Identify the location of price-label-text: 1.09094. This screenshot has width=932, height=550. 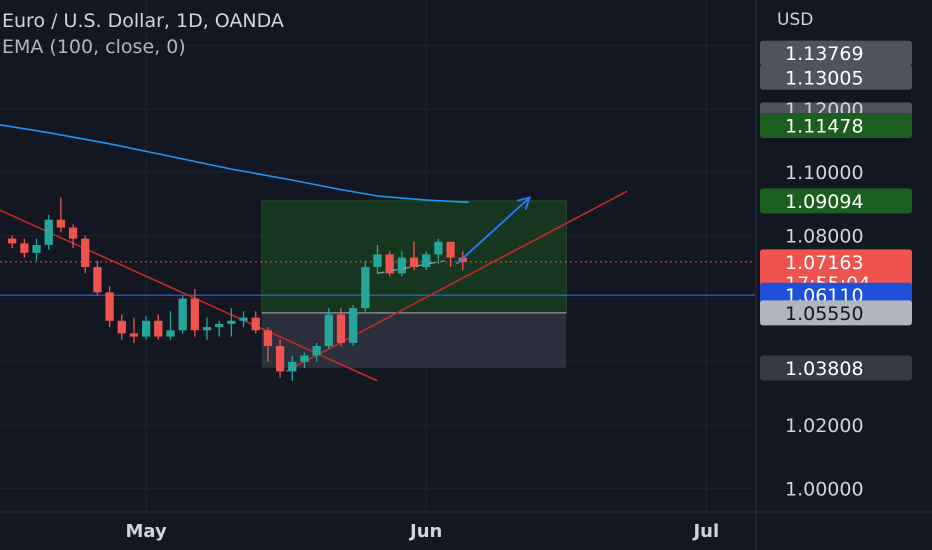
(824, 202).